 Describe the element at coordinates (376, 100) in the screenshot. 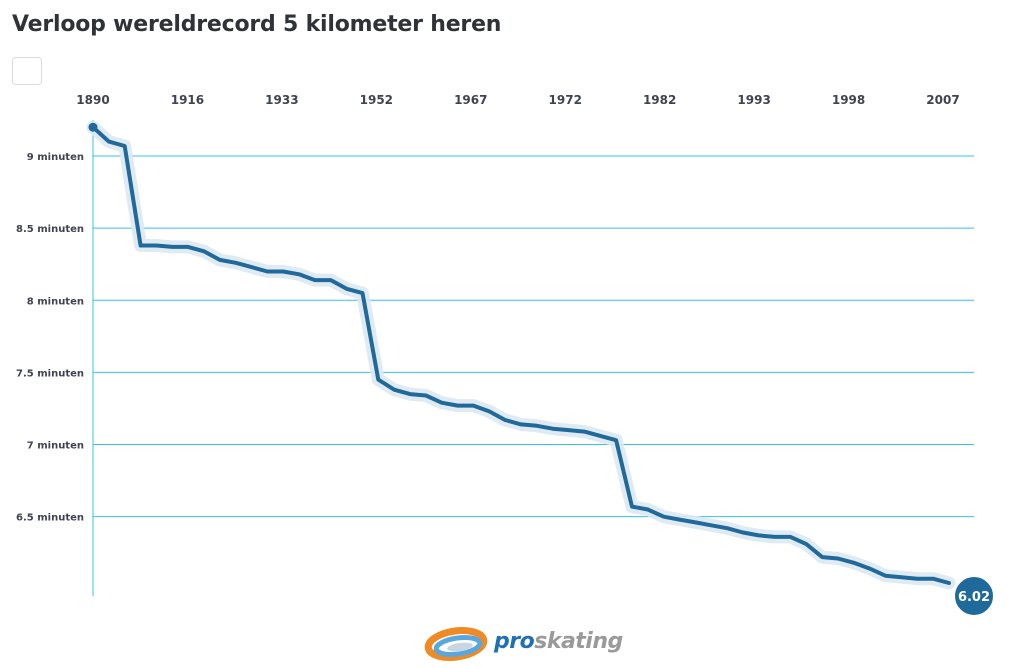

I see `x-tick-label: 1952` at that location.